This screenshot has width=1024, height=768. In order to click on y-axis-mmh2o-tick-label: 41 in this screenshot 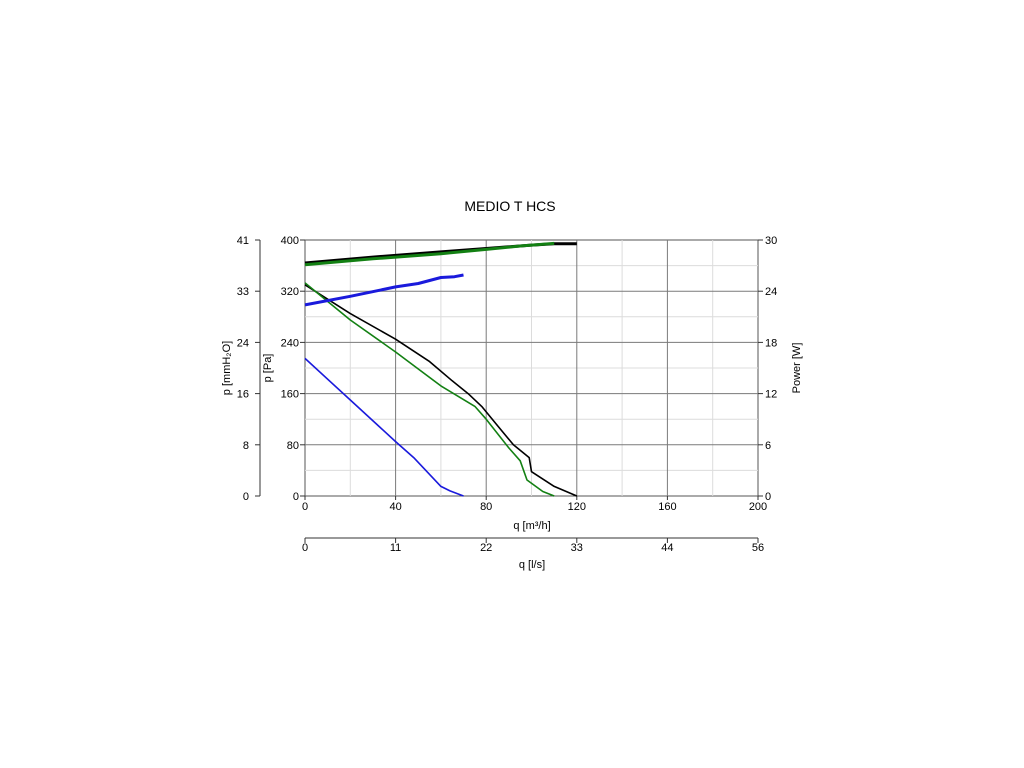, I will do `click(243, 241)`.